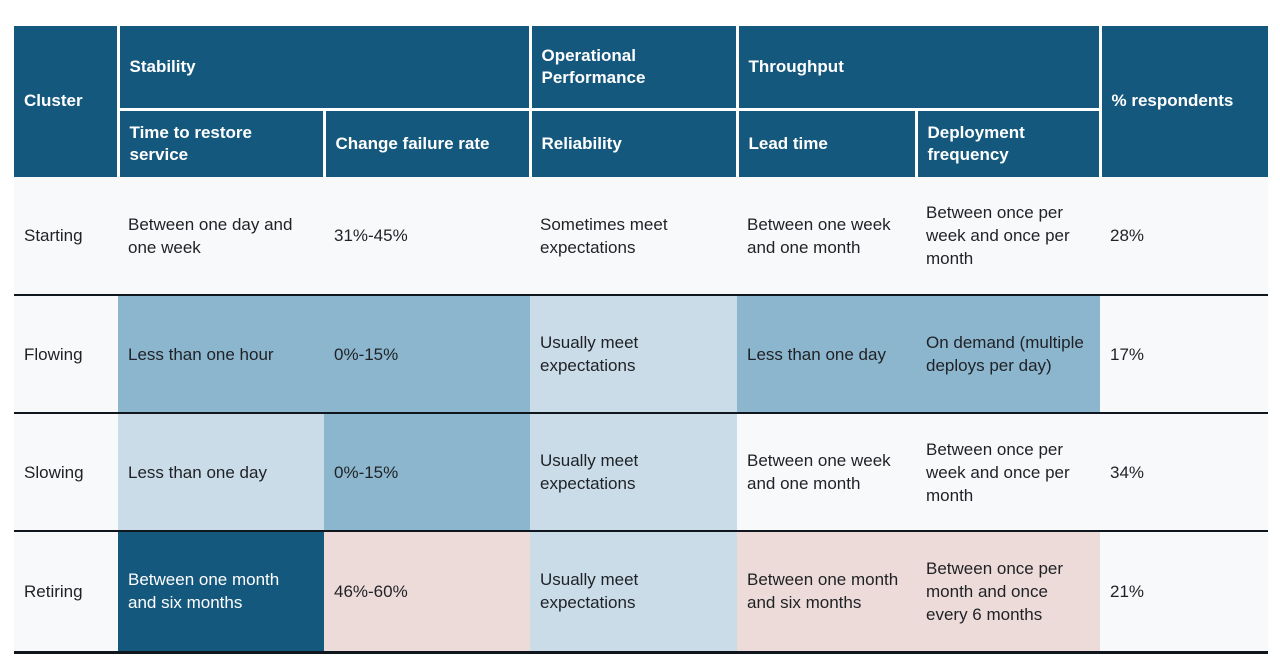  What do you see at coordinates (633, 236) in the screenshot?
I see `cell-reliability: Sometimes meet expectations` at bounding box center [633, 236].